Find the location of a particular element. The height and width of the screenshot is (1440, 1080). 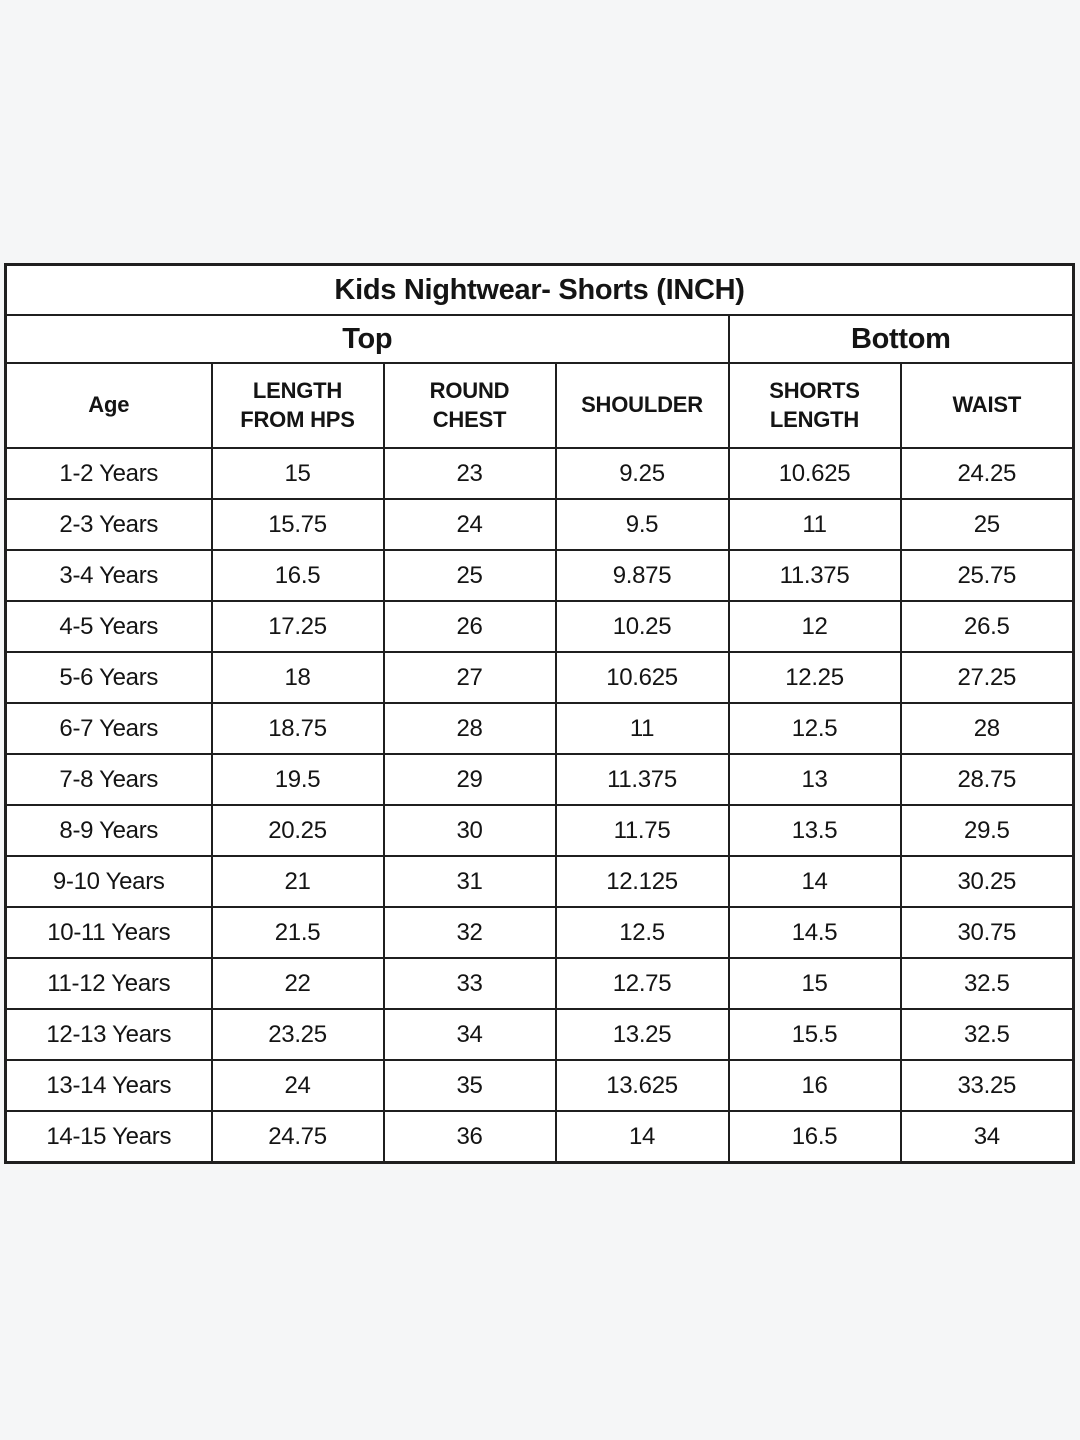

table-cell: 33 is located at coordinates (469, 983).